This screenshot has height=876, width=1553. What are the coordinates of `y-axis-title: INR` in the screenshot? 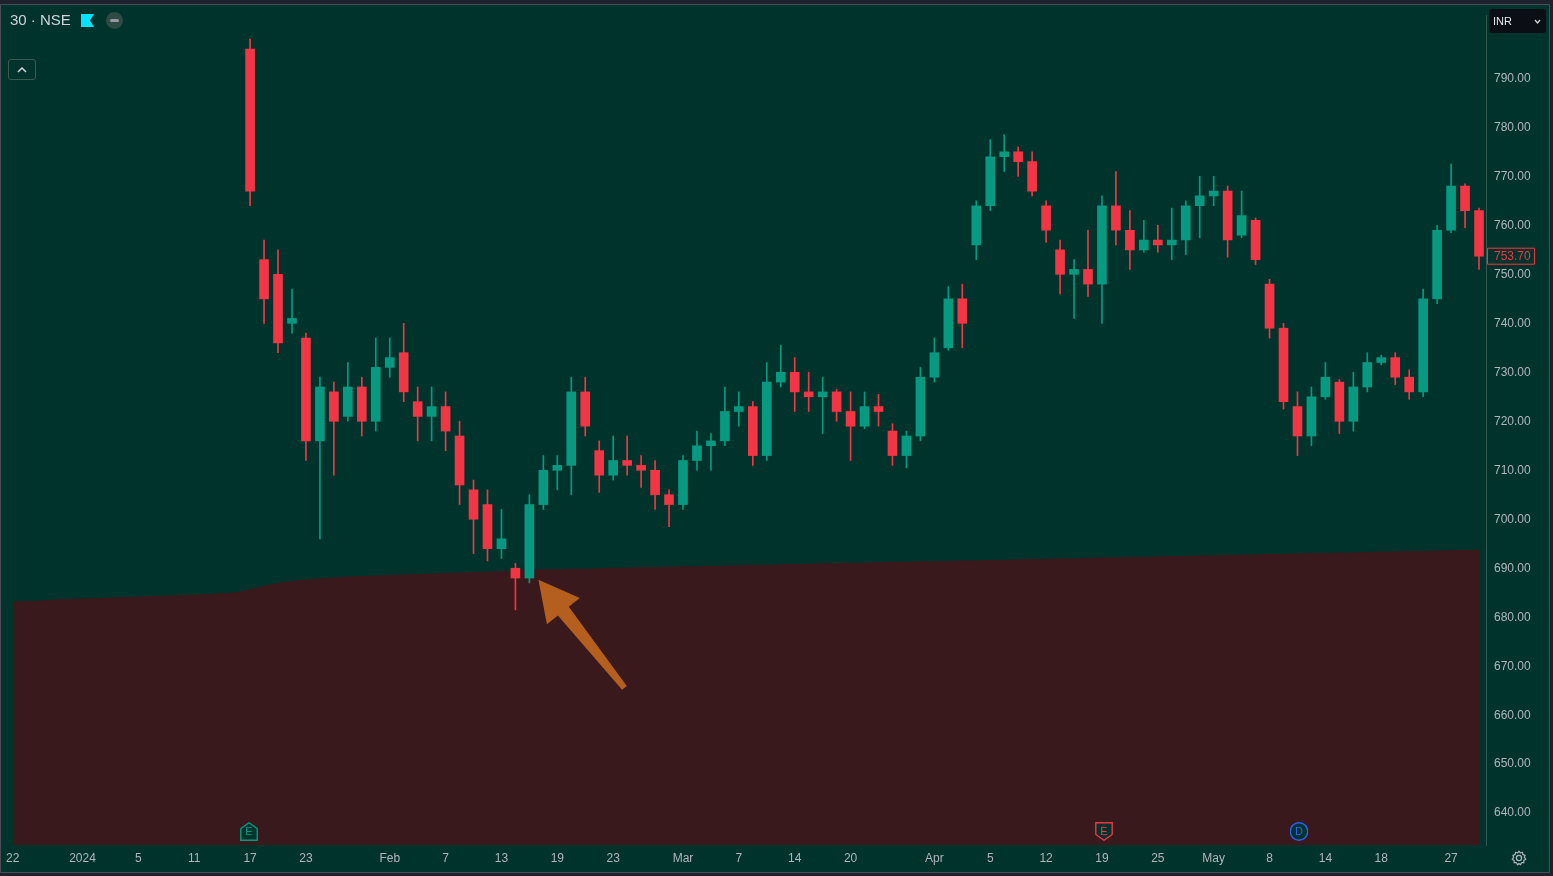 It's located at (1502, 21).